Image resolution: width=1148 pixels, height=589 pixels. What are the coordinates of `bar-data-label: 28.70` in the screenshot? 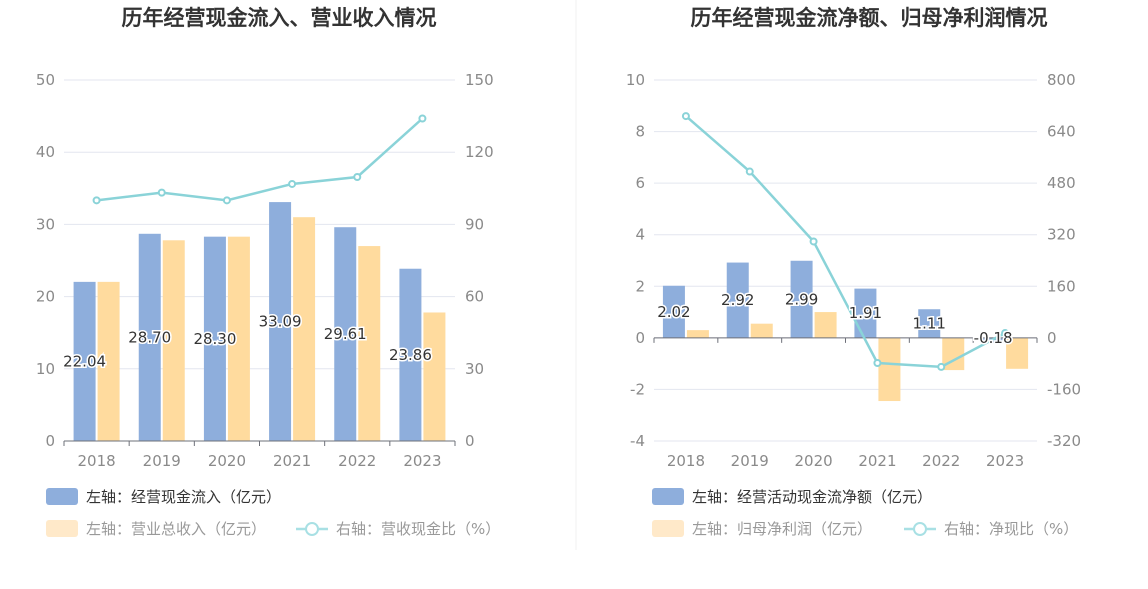 It's located at (149, 337).